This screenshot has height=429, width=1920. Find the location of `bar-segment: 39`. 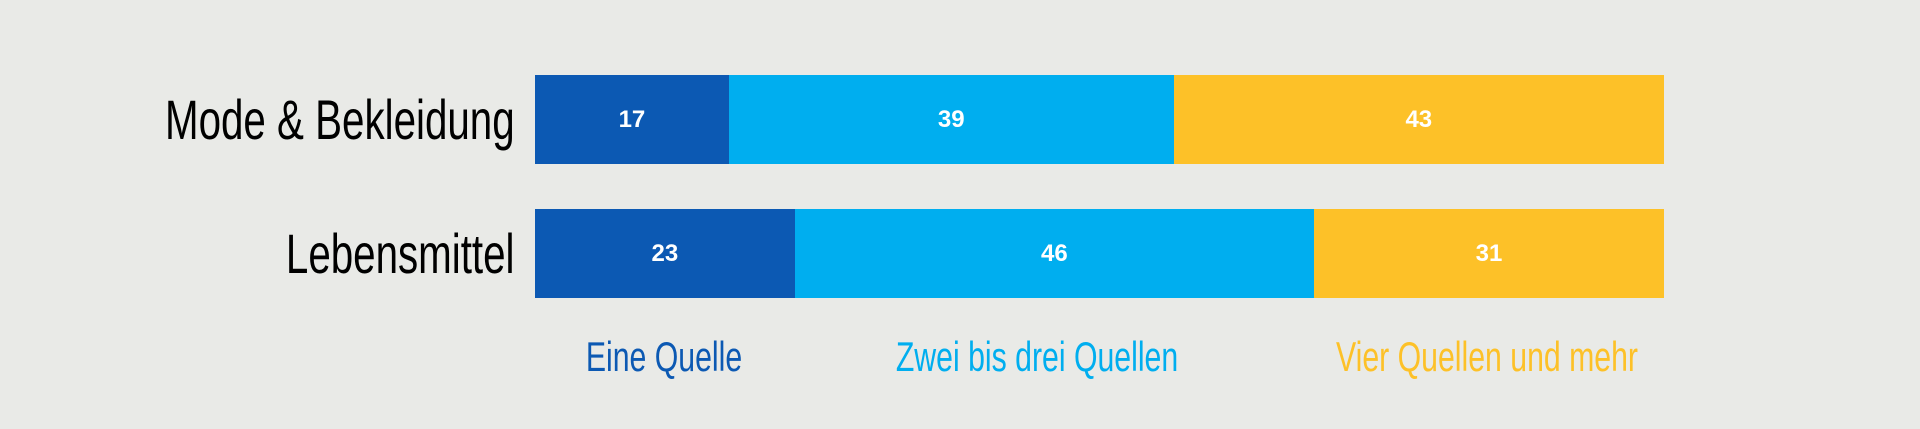

bar-segment: 39 is located at coordinates (951, 119).